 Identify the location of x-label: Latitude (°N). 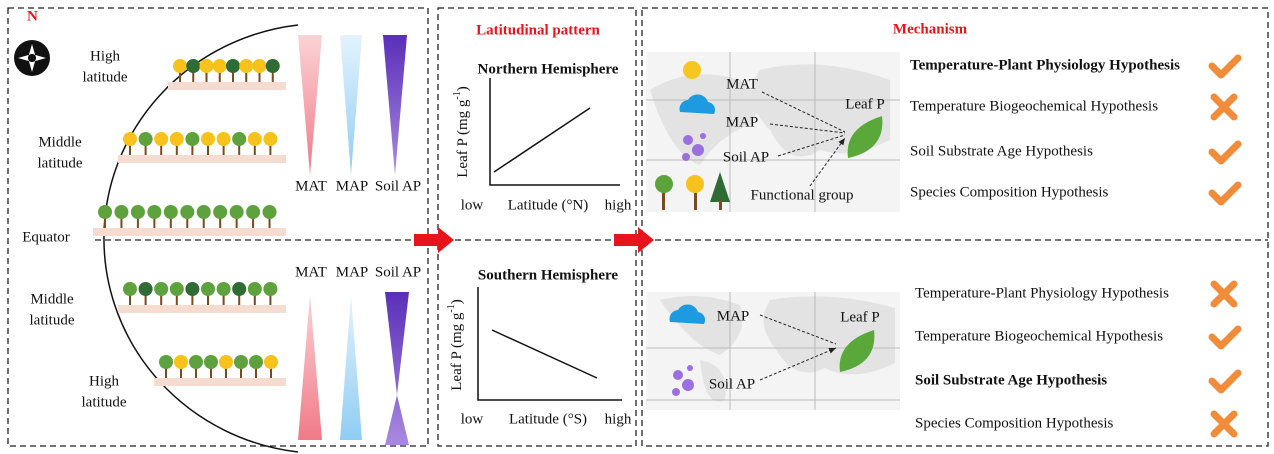
(548, 205).